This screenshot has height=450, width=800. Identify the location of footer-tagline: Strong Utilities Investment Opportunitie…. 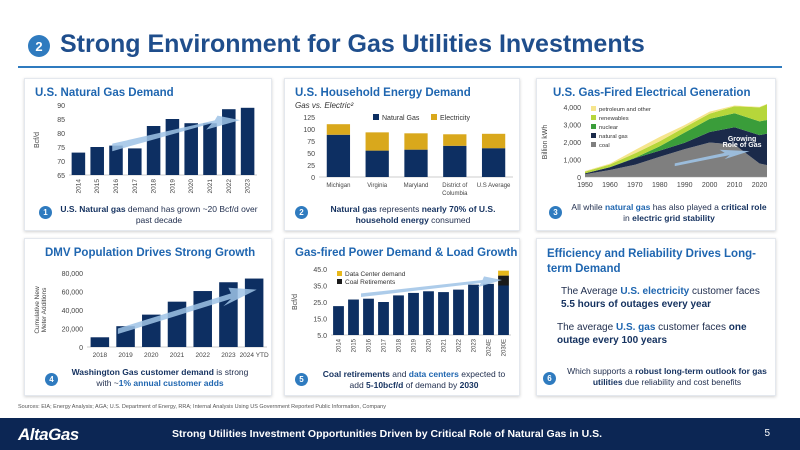
(387, 434).